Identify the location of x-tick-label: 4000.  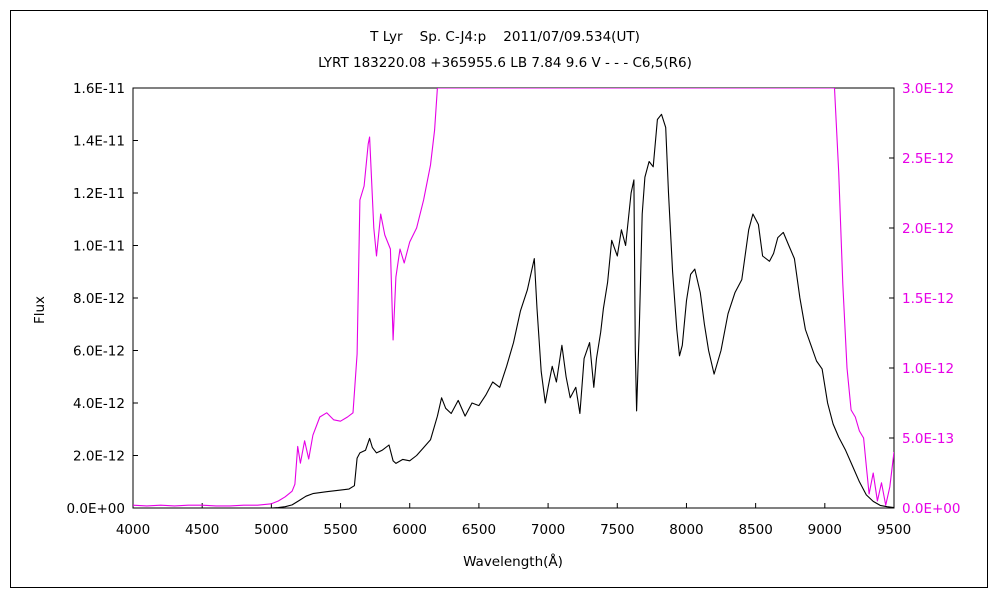
(133, 530).